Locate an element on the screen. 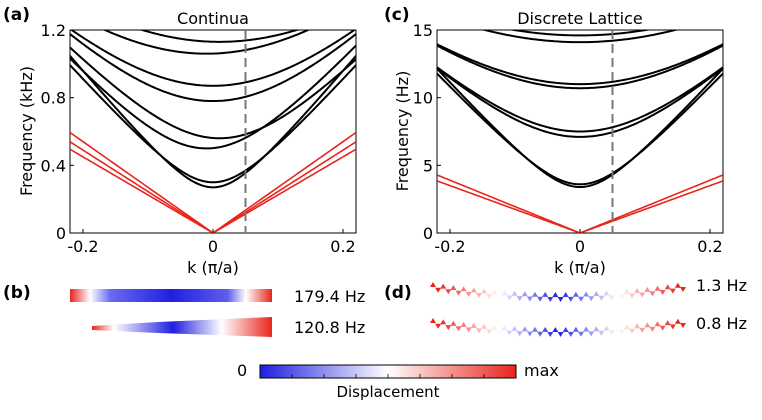 This screenshot has width=762, height=420. y-tick-label: 0 is located at coordinates (61, 233).